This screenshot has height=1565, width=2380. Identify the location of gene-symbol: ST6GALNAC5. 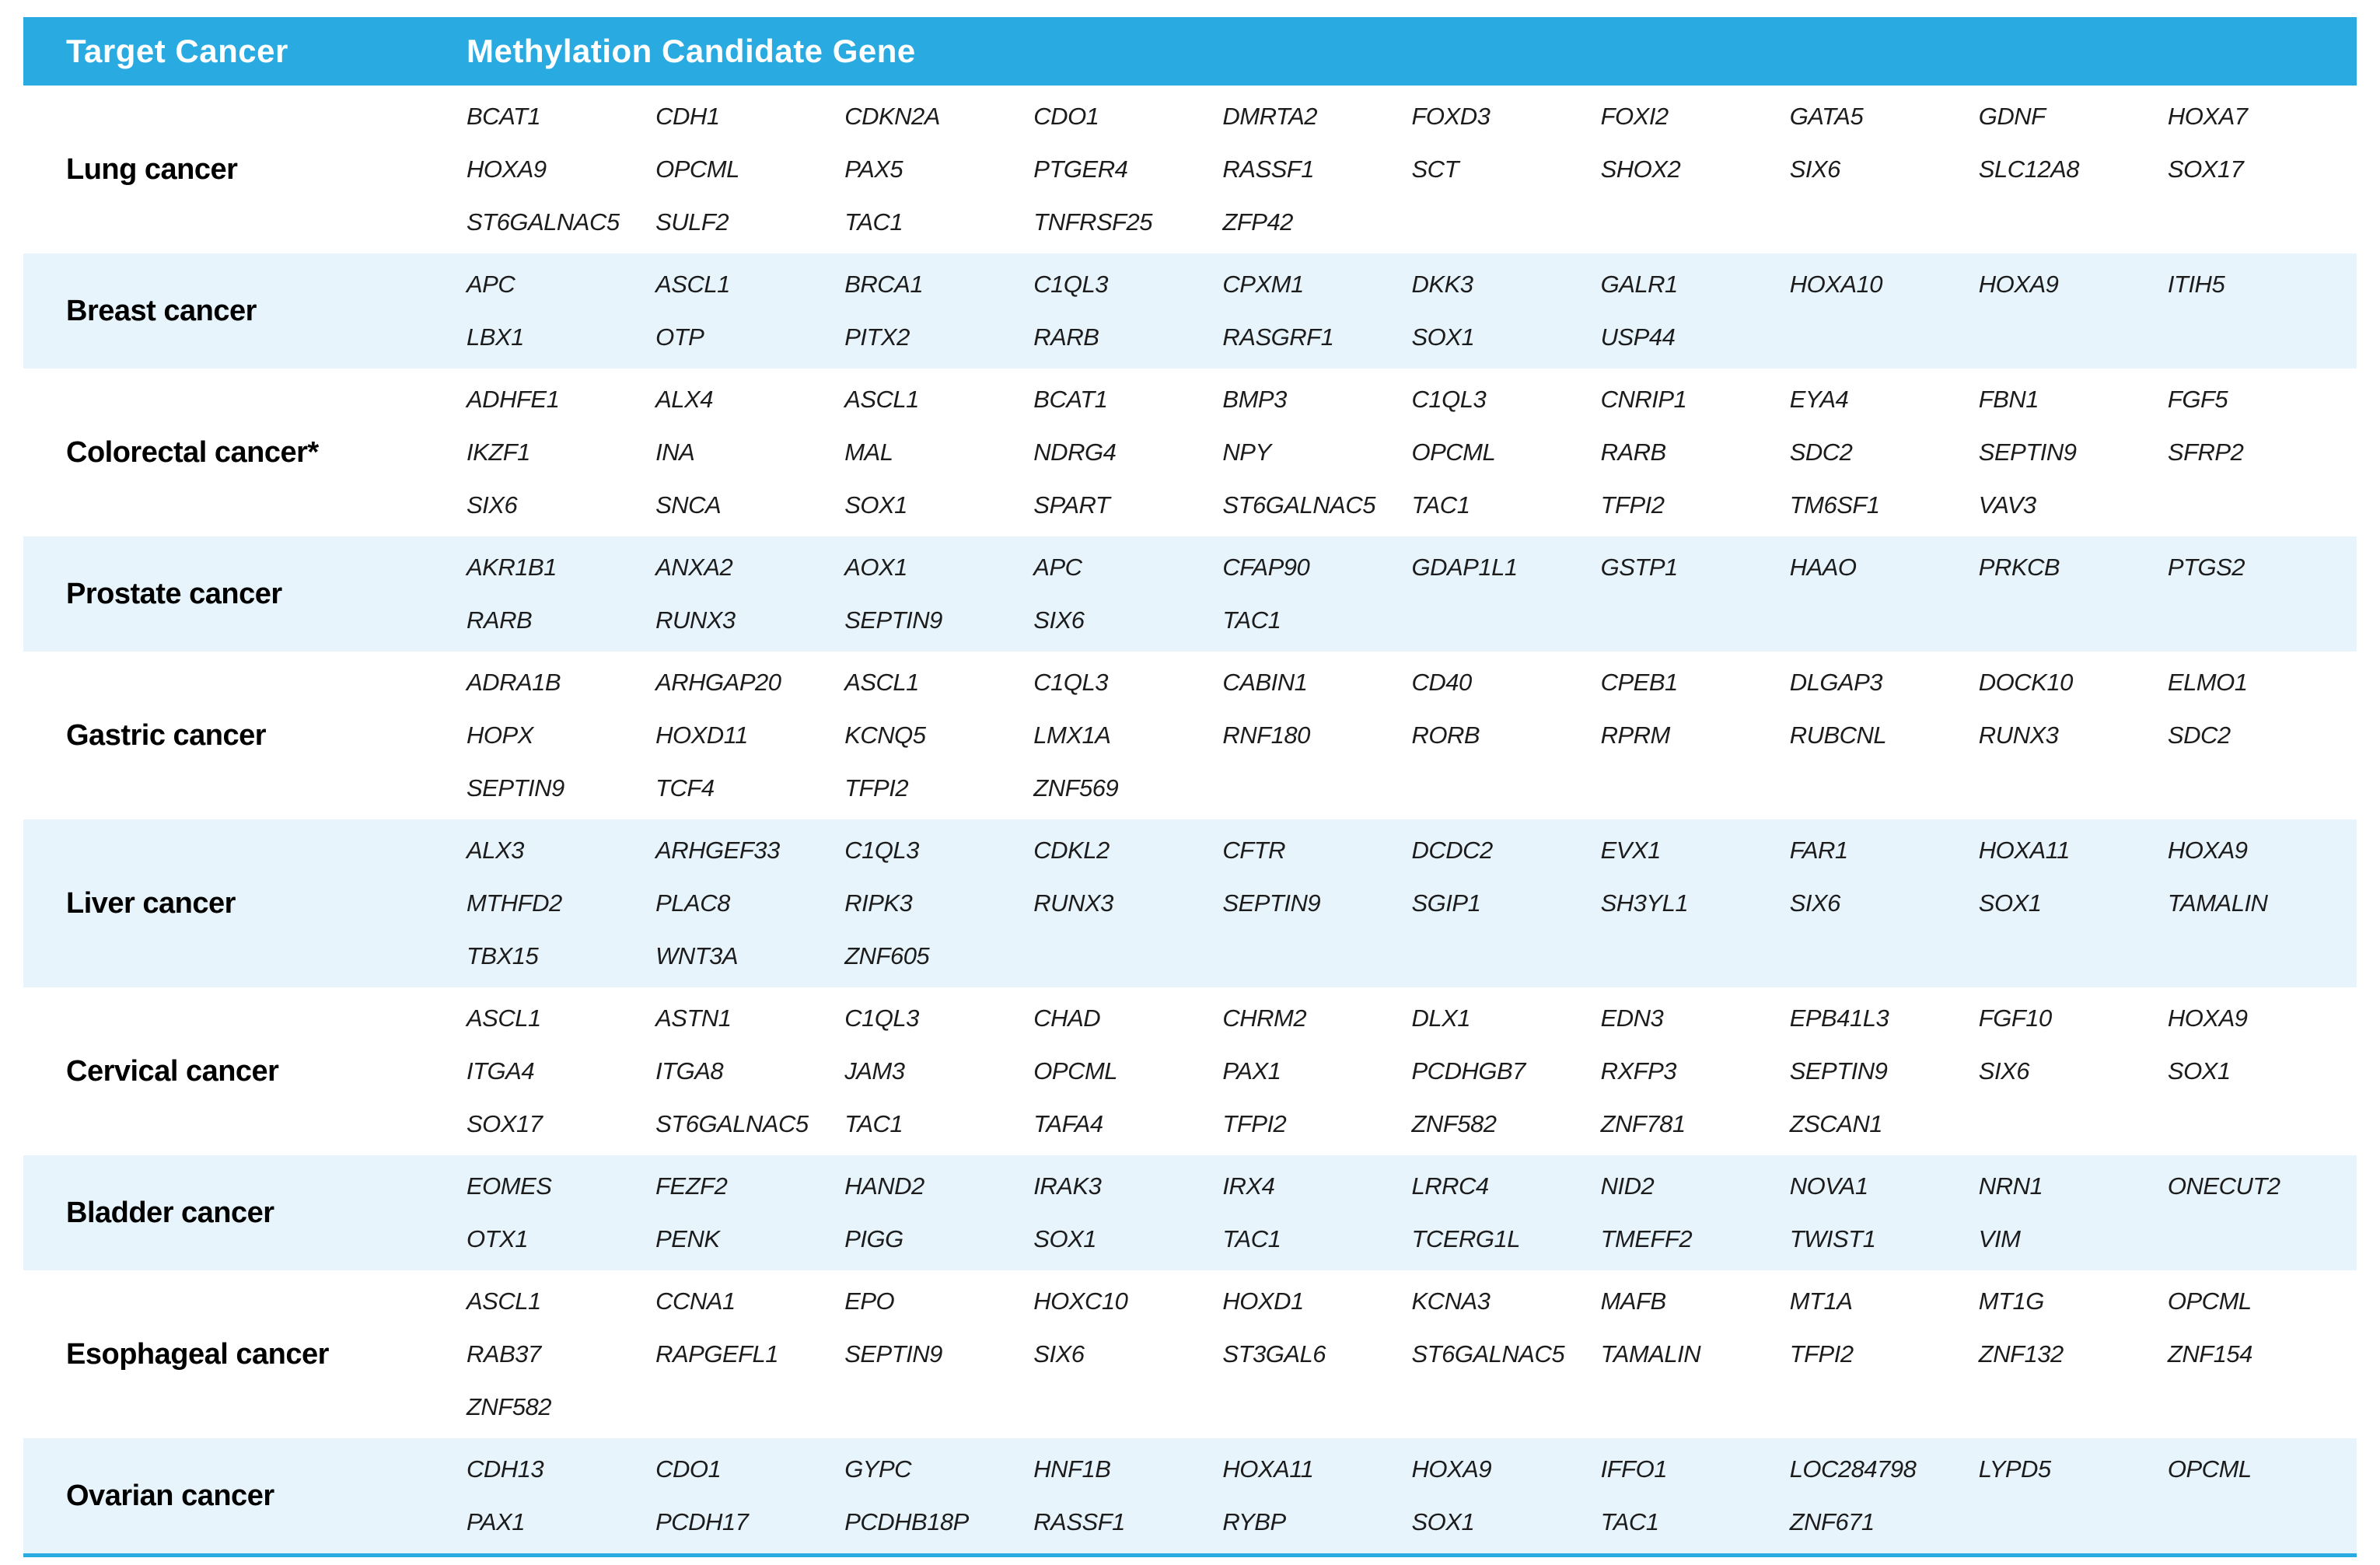
(1488, 1354).